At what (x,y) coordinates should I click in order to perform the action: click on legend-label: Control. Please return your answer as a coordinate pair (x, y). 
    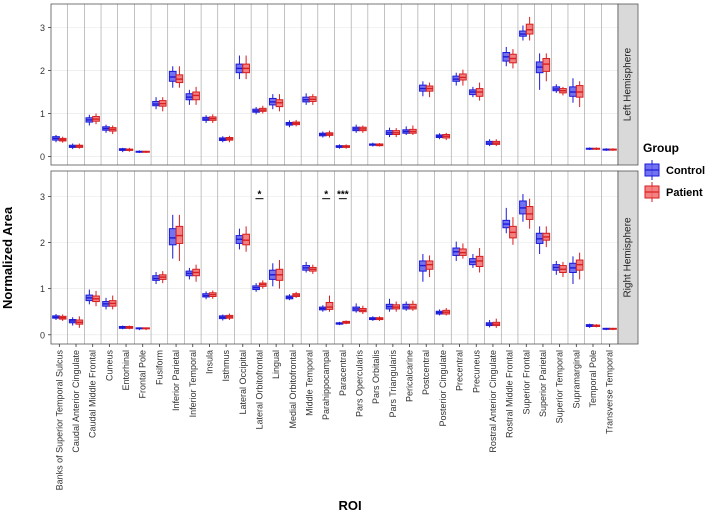
    Looking at the image, I should click on (685, 171).